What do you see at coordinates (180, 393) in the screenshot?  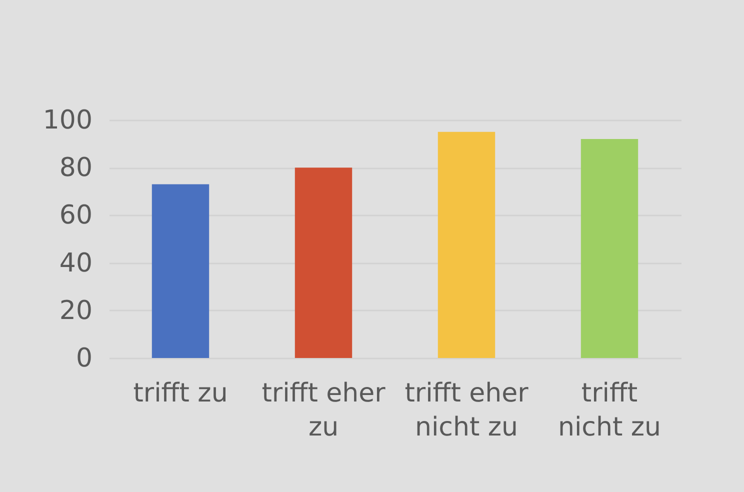 I see `x-tick-label: trifft zu` at bounding box center [180, 393].